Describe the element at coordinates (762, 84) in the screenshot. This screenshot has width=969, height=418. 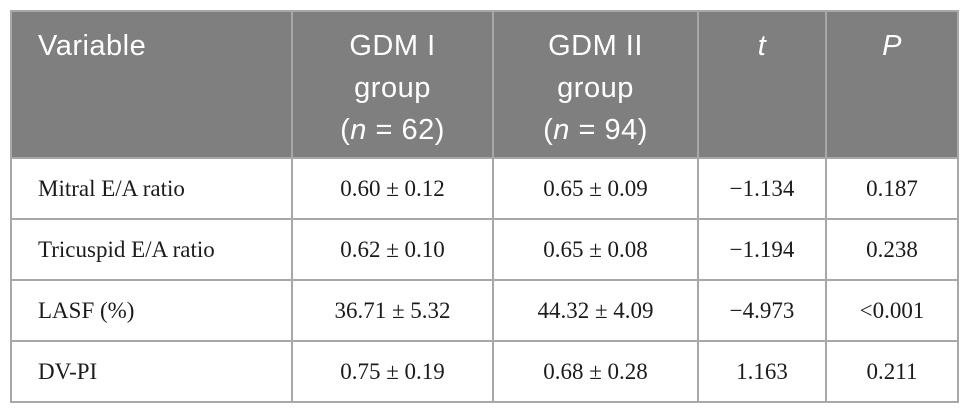
I see `header-cell-t: t` at that location.